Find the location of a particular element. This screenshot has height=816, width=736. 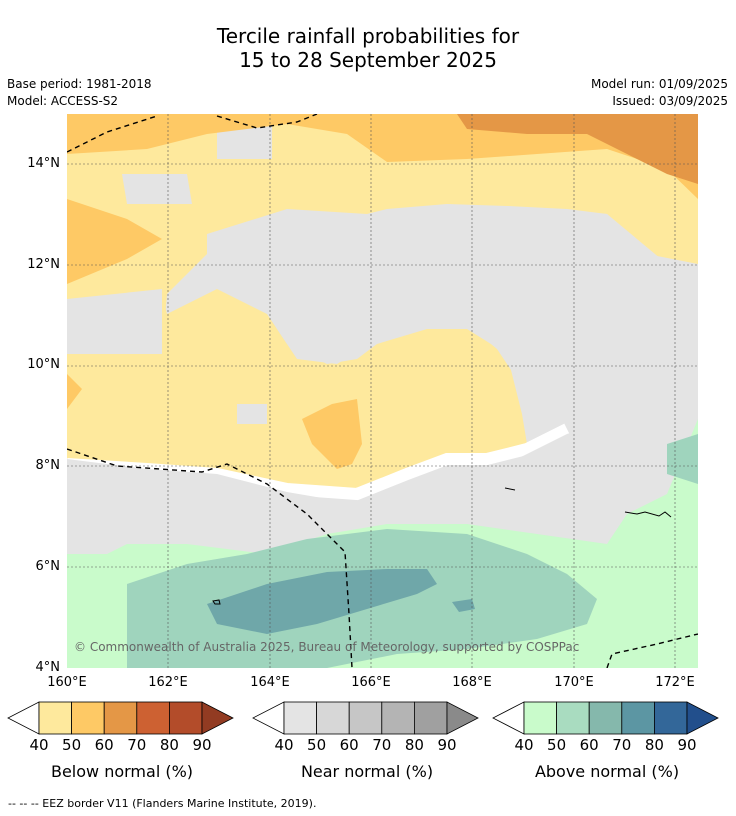

colorbar-below-normal is located at coordinates (120, 718).